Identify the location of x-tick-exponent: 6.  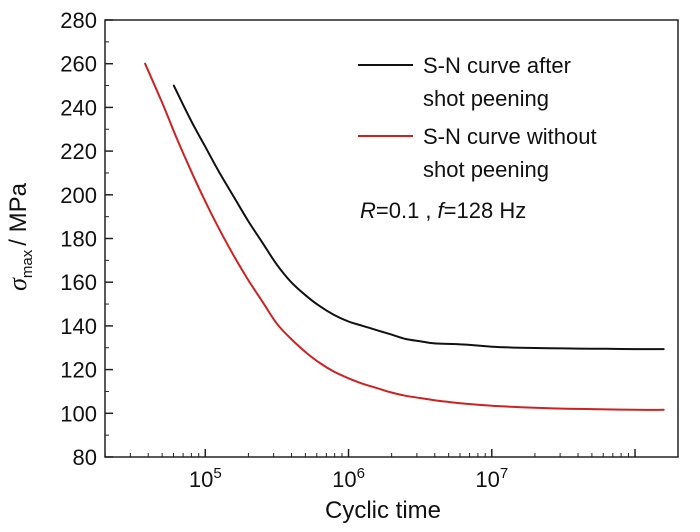
(361, 473).